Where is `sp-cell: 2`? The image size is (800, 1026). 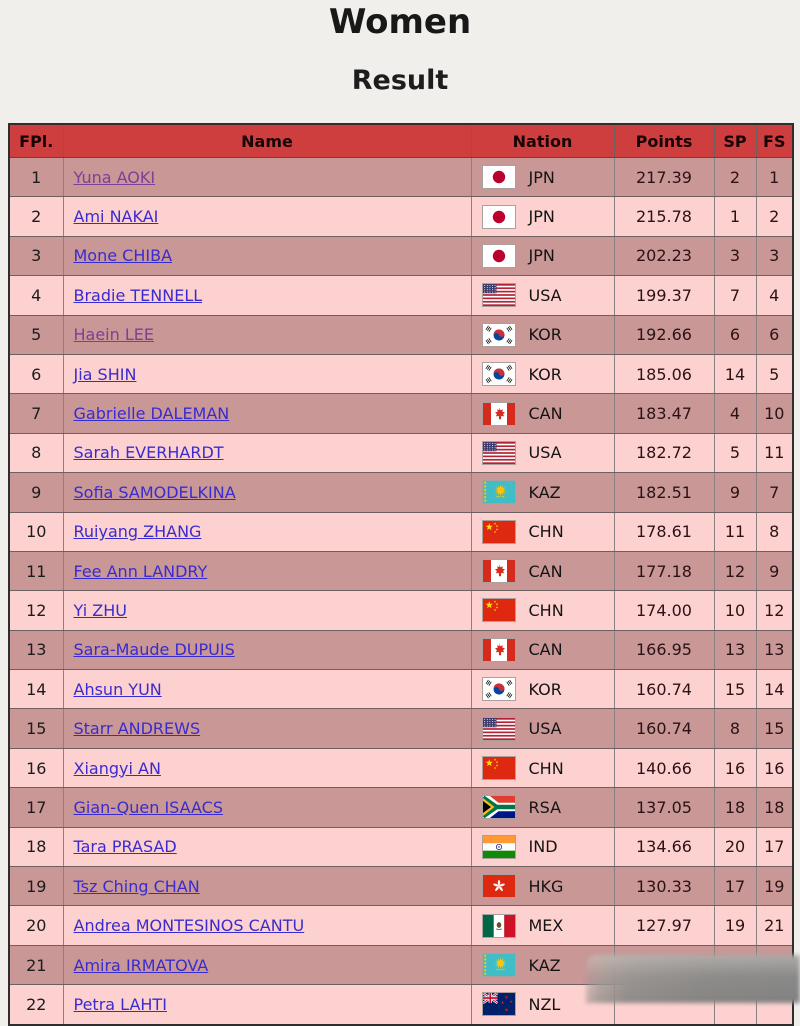
sp-cell: 2 is located at coordinates (735, 177).